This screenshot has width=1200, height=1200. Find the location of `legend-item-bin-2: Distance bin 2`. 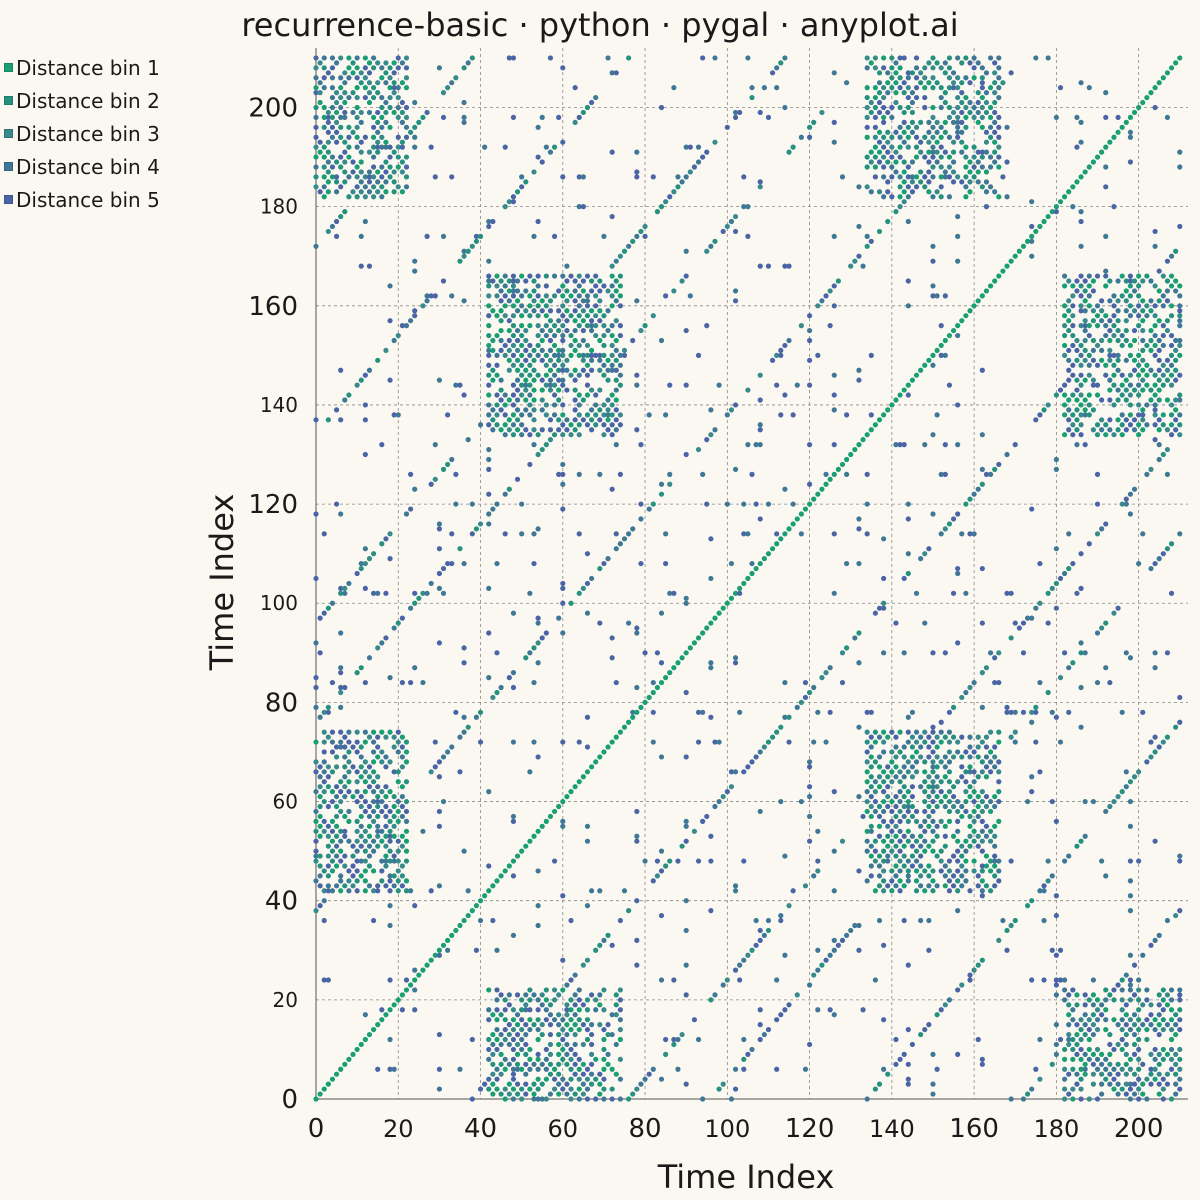

legend-item-bin-2: Distance bin 2 is located at coordinates (82, 100).